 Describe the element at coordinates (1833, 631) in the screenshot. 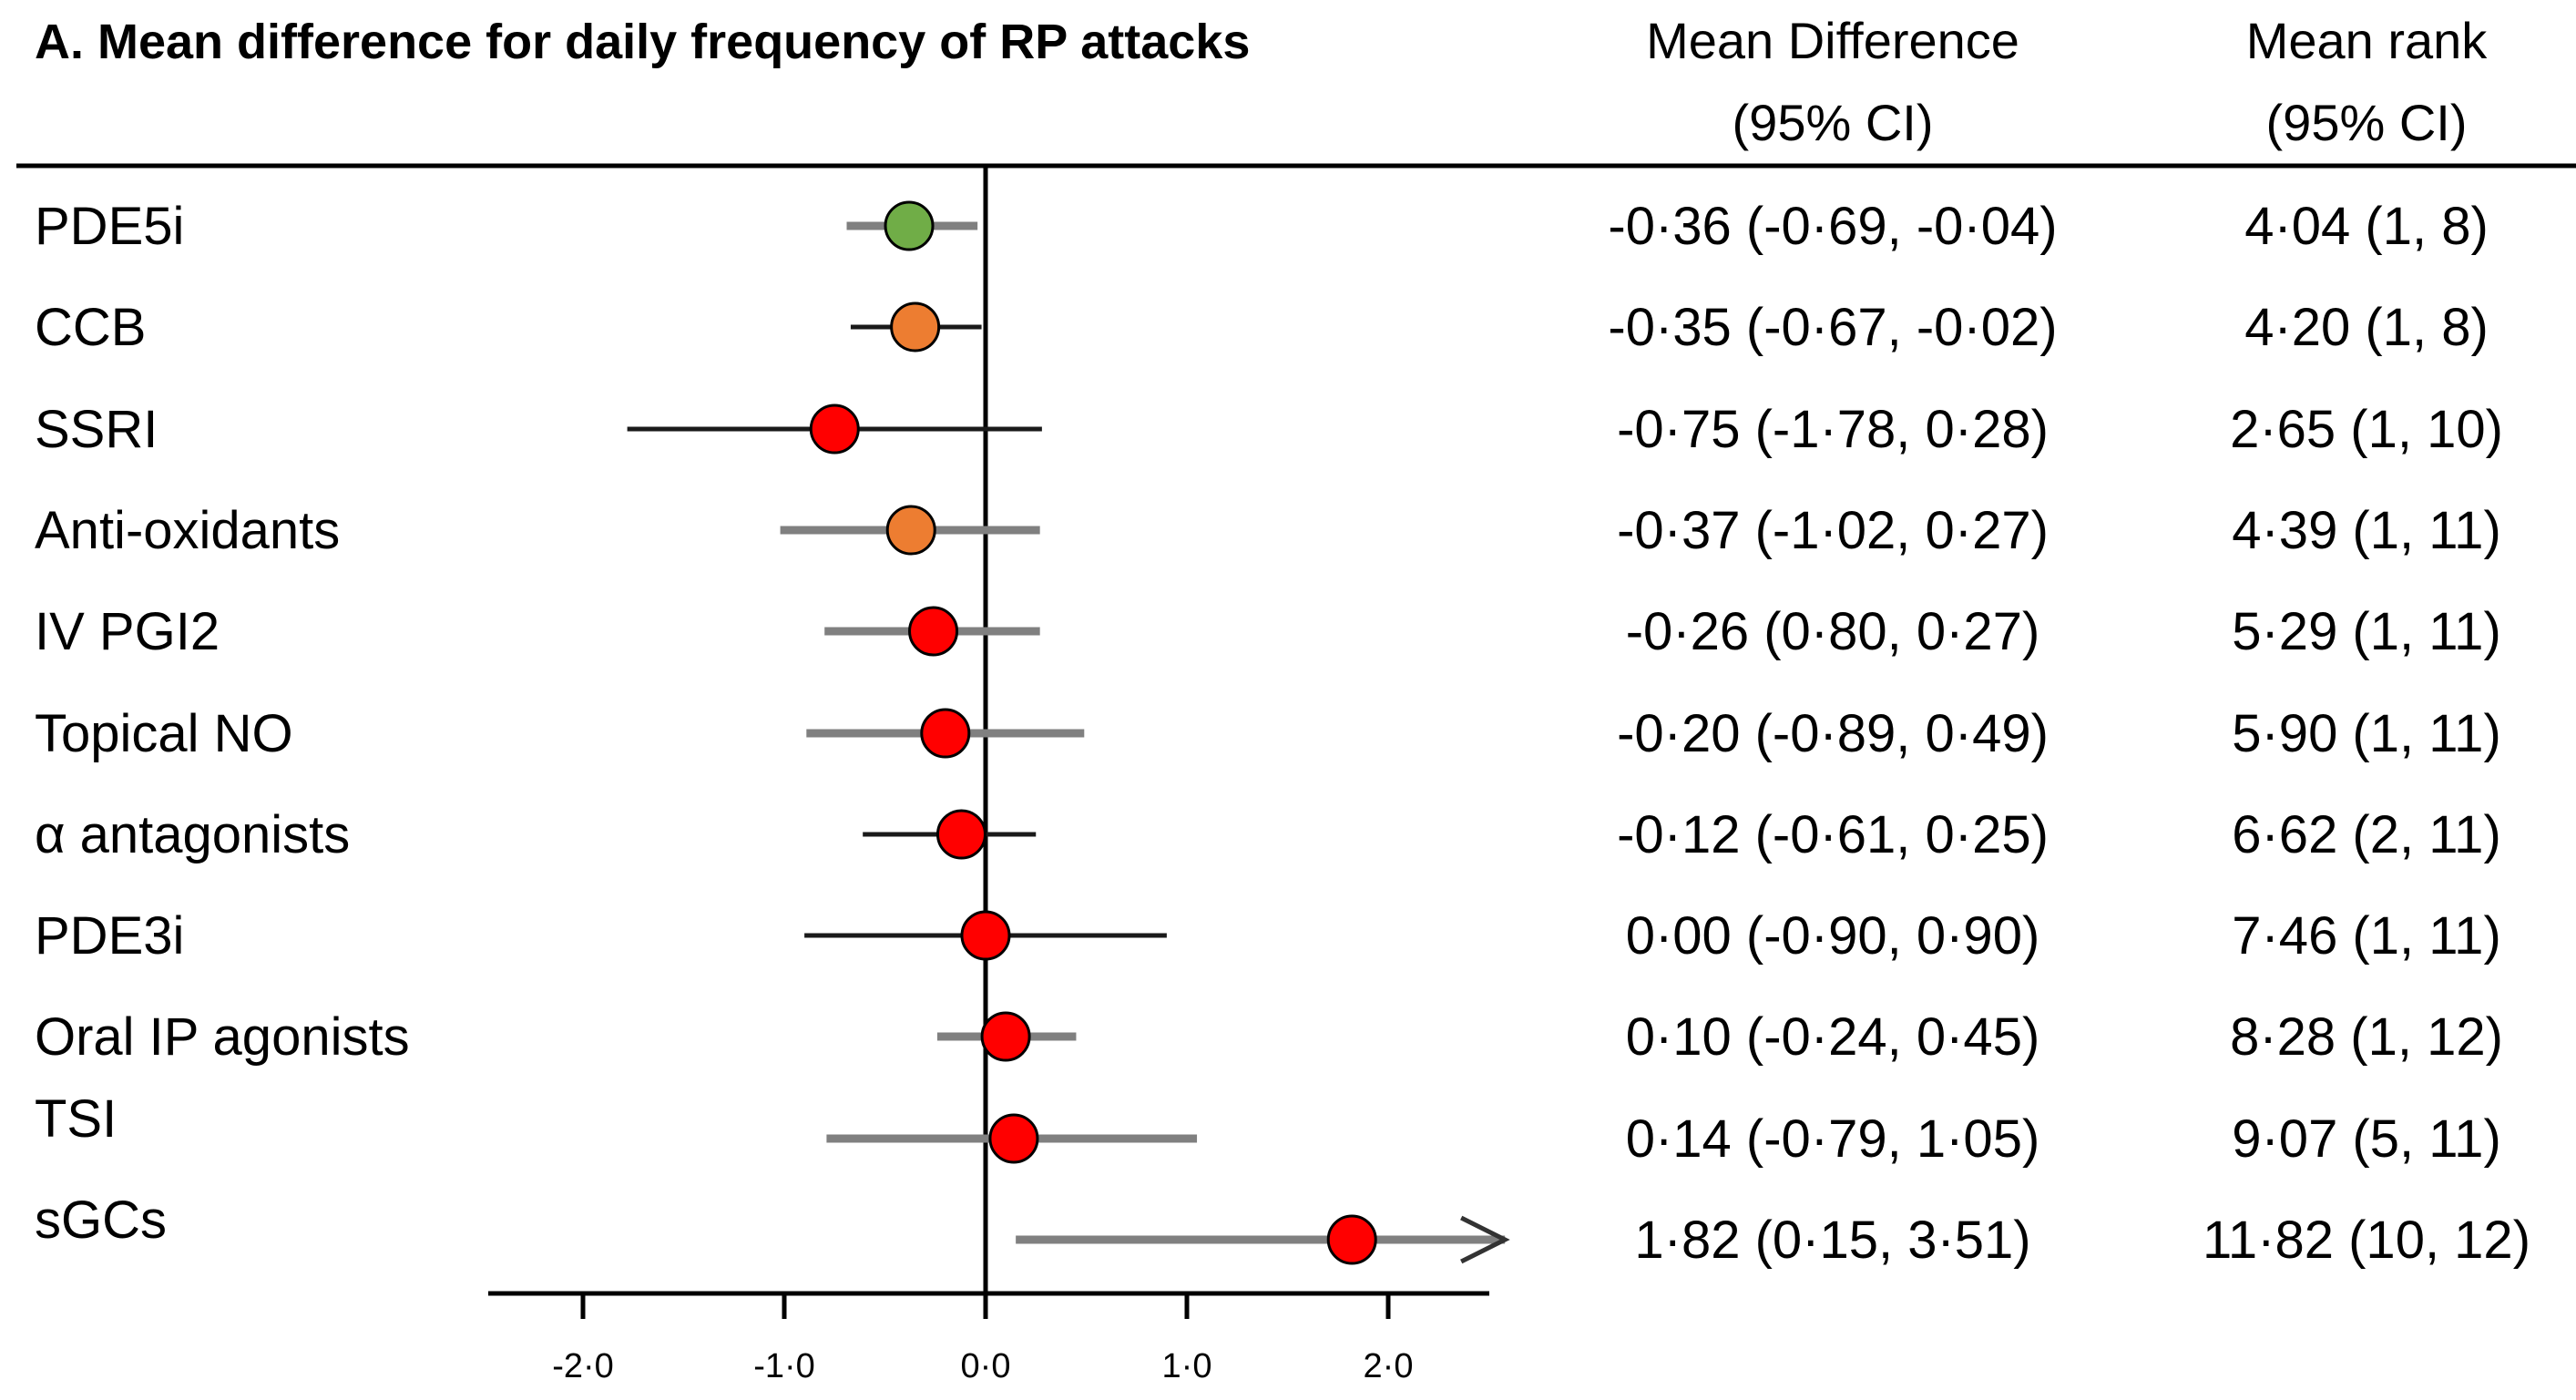

I see `mean-difference-value: -0·26 (0·80, 0·27)` at that location.